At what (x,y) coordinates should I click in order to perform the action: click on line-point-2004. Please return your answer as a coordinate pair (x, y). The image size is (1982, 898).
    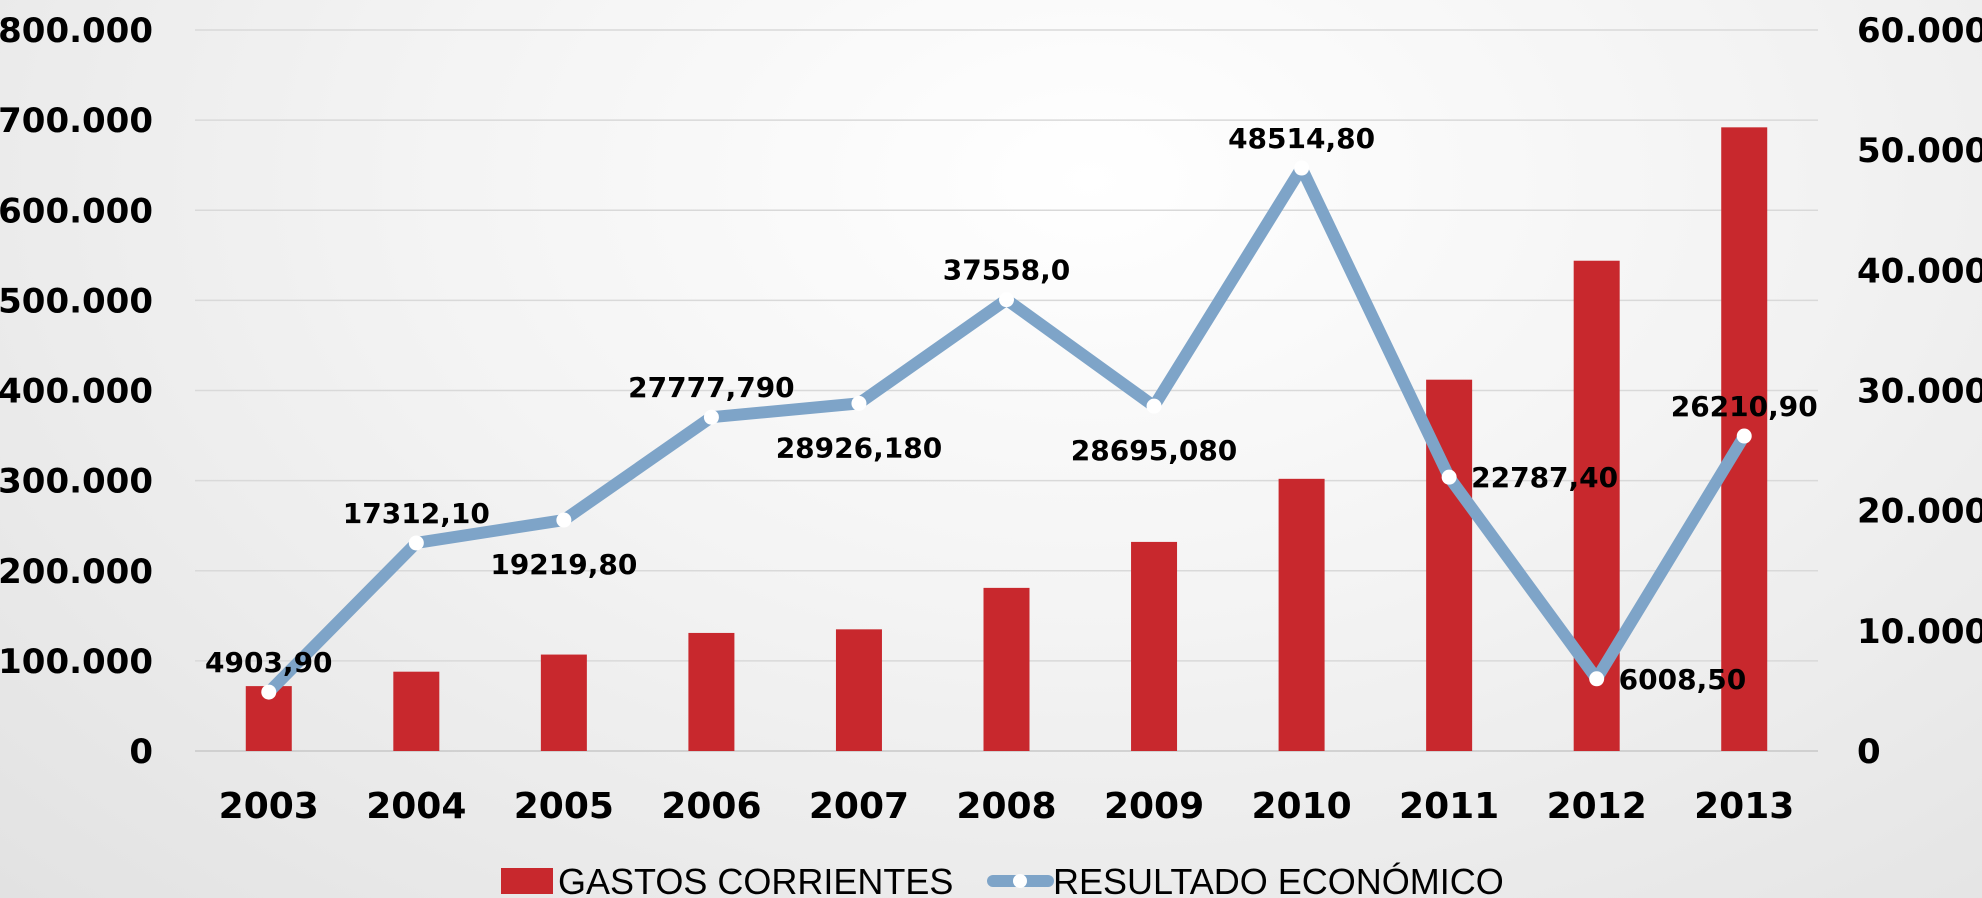
    Looking at the image, I should click on (416, 543).